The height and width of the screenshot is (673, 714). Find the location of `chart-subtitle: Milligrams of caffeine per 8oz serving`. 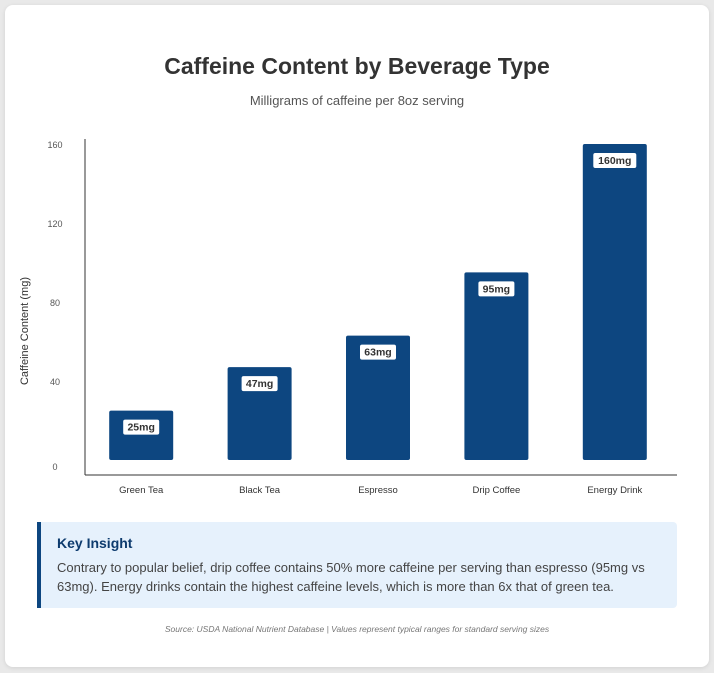

chart-subtitle: Milligrams of caffeine per 8oz serving is located at coordinates (357, 100).